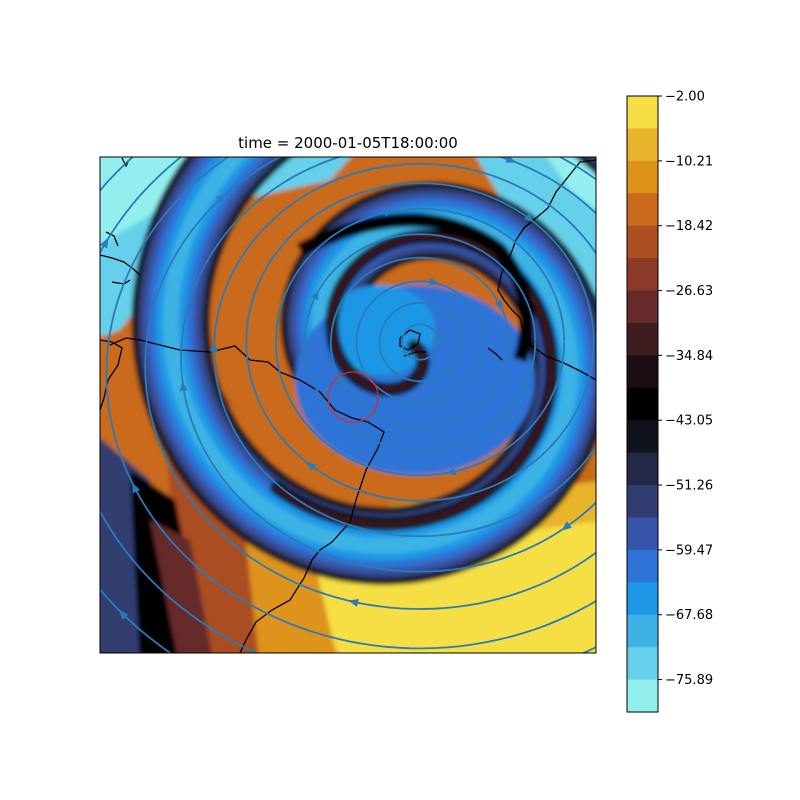 Image resolution: width=800 pixels, height=800 pixels. I want to click on colorbar-tick-label: −10.21, so click(689, 161).